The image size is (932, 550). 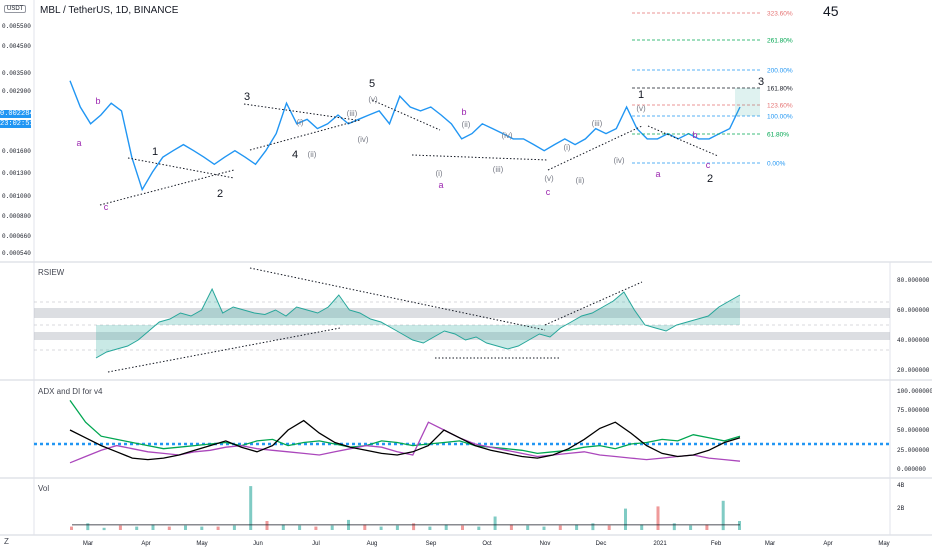 What do you see at coordinates (109, 10) in the screenshot?
I see `symbol-title: MBL / TetherUS, 1D, BINANCE` at bounding box center [109, 10].